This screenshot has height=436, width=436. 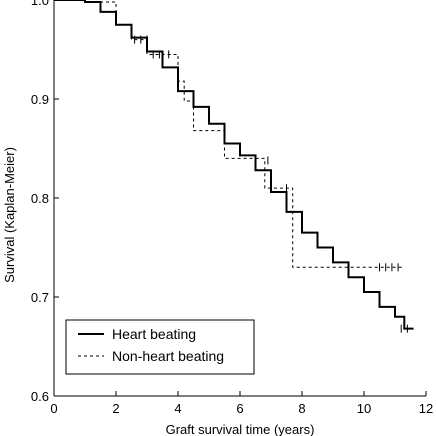 What do you see at coordinates (301, 408) in the screenshot?
I see `x-tick-label-4: 8` at bounding box center [301, 408].